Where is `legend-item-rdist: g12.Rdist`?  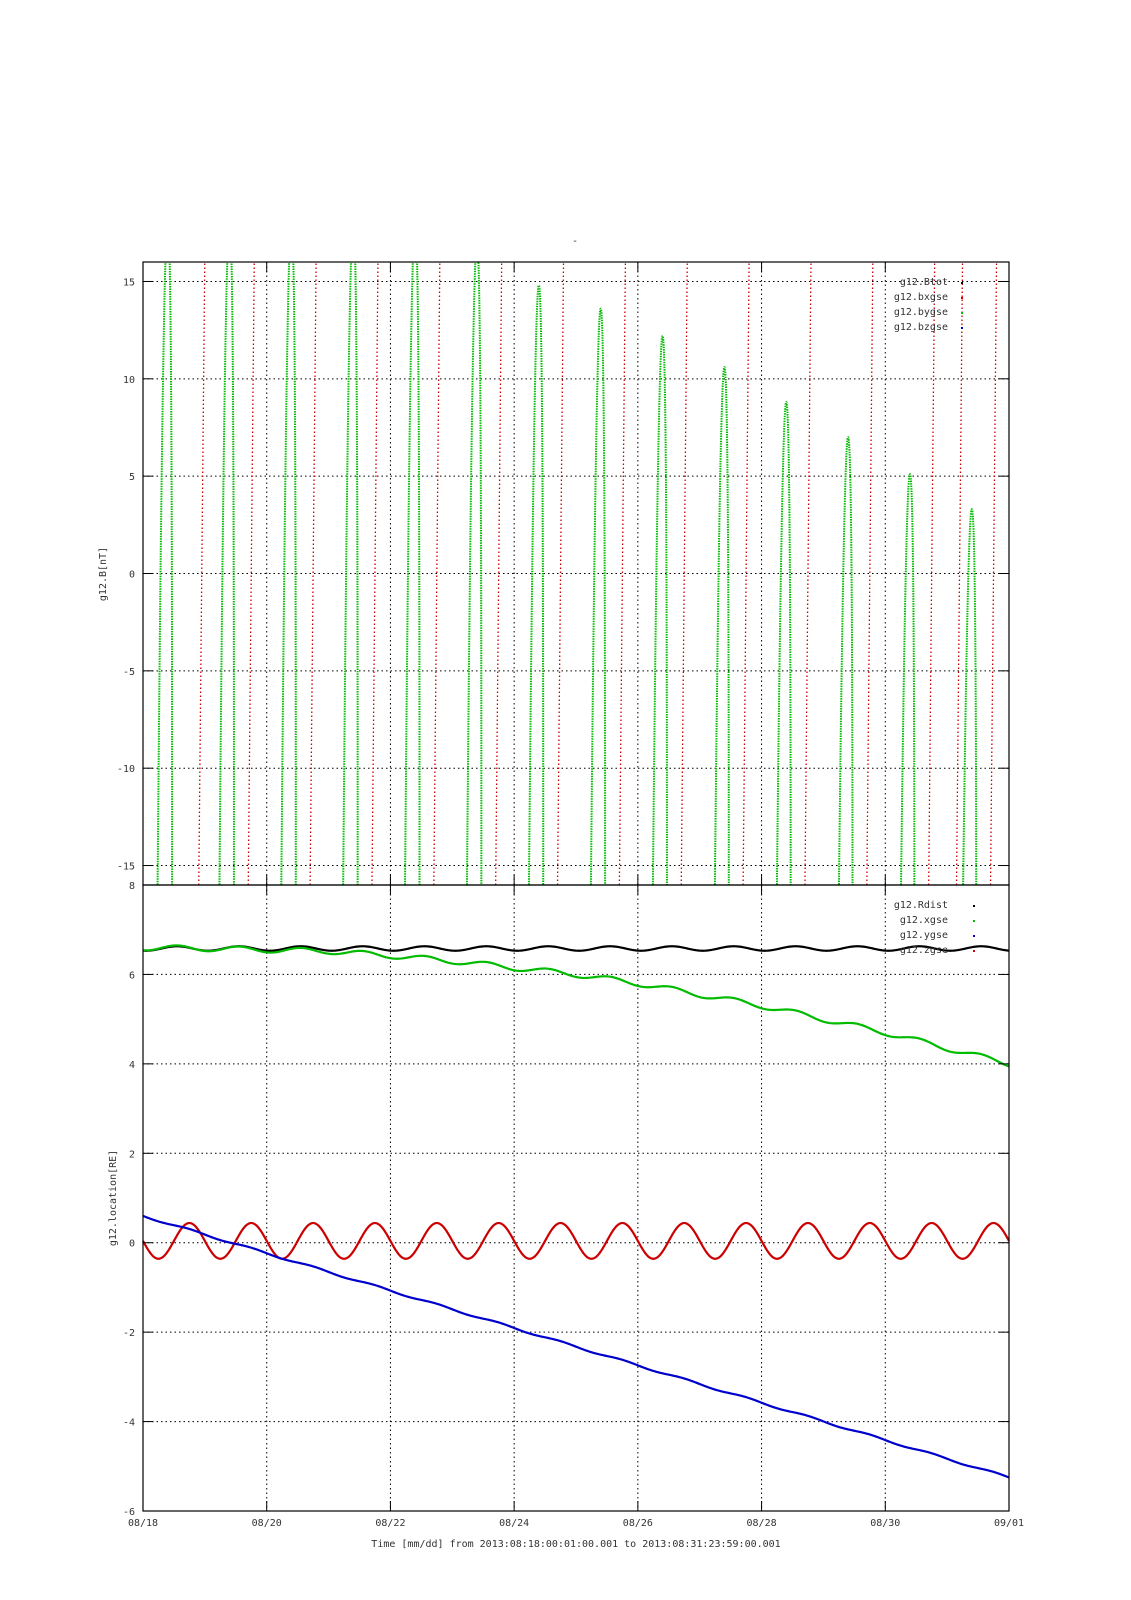 legend-item-rdist: g12.Rdist is located at coordinates (921, 905).